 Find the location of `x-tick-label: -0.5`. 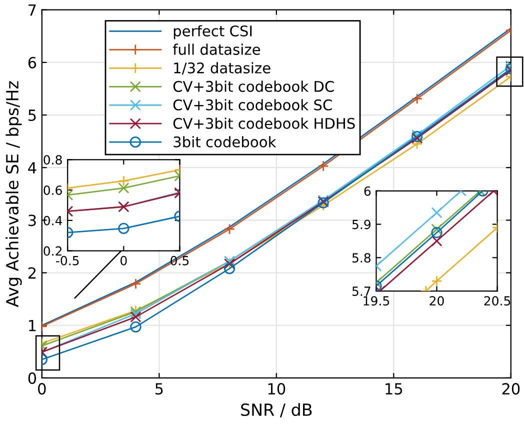

x-tick-label: -0.5 is located at coordinates (67, 261).